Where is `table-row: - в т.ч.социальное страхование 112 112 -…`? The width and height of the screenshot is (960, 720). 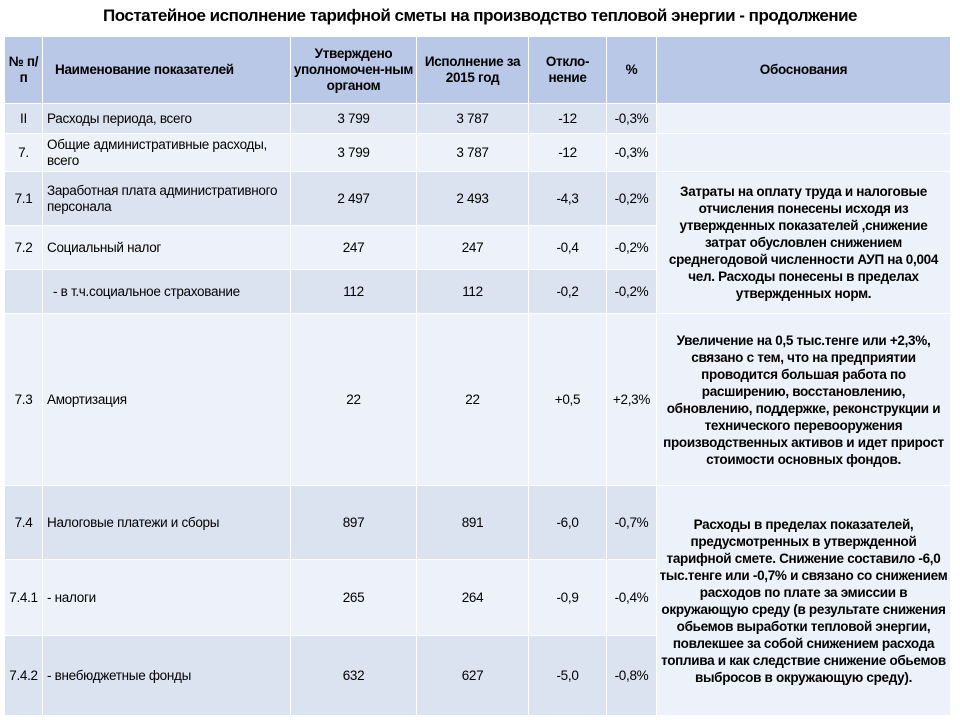
table-row: - в т.ч.социальное страхование 112 112 -… is located at coordinates (477, 291).